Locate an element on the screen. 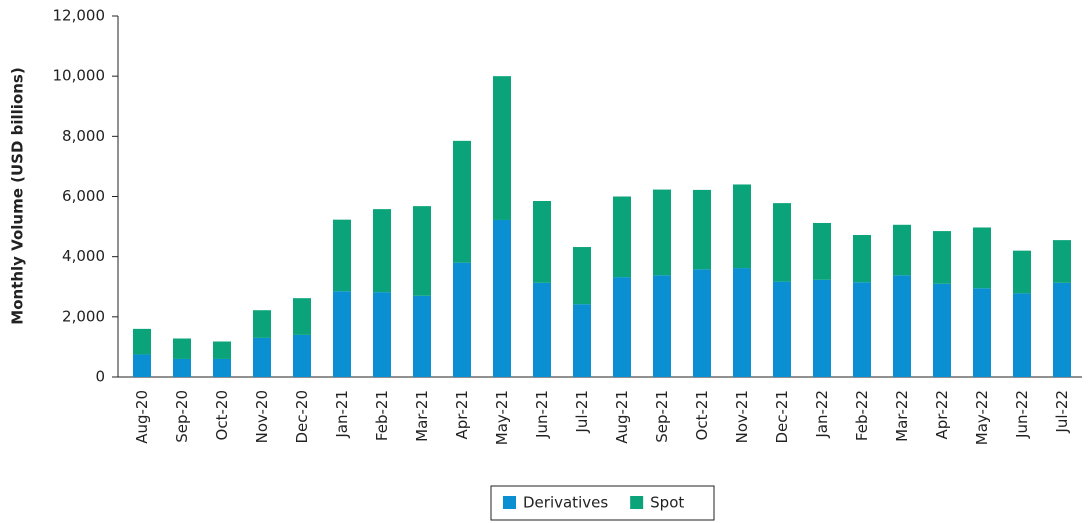  x-tick-label: Jan-22 is located at coordinates (822, 414).